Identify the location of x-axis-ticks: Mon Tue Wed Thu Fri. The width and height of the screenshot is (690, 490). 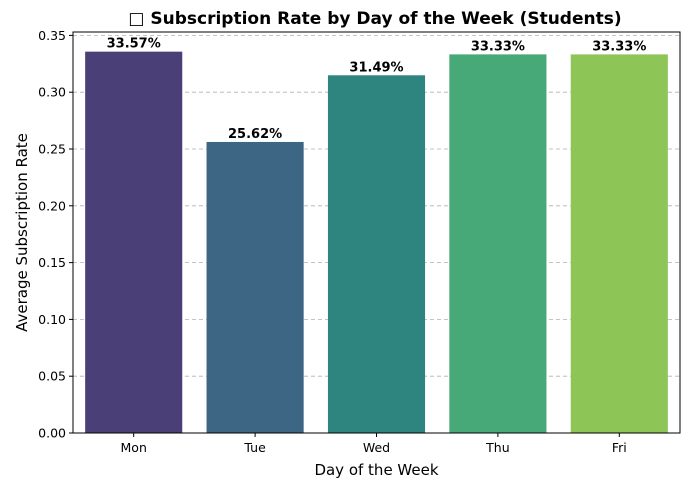
(374, 444).